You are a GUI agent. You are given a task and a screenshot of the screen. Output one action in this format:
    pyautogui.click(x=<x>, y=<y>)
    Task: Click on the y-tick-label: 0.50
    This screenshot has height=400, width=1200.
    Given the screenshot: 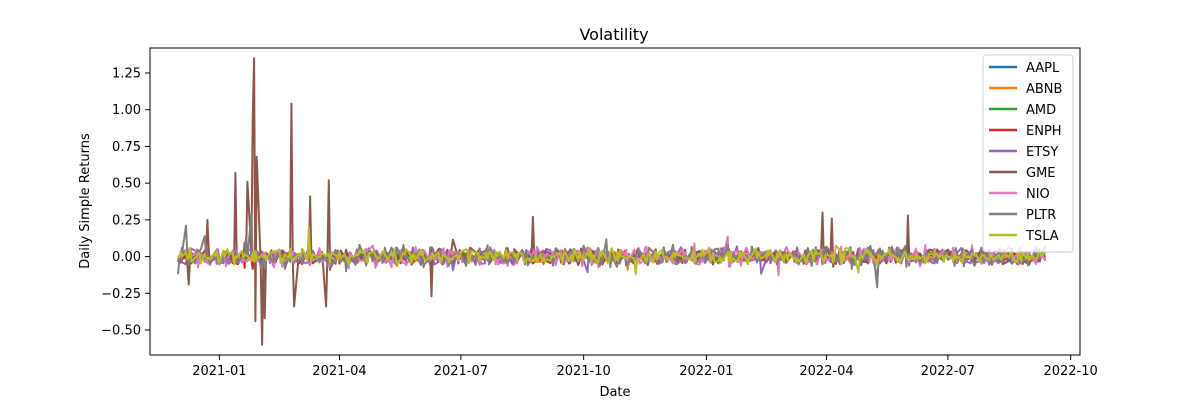 What is the action you would take?
    pyautogui.click(x=126, y=184)
    